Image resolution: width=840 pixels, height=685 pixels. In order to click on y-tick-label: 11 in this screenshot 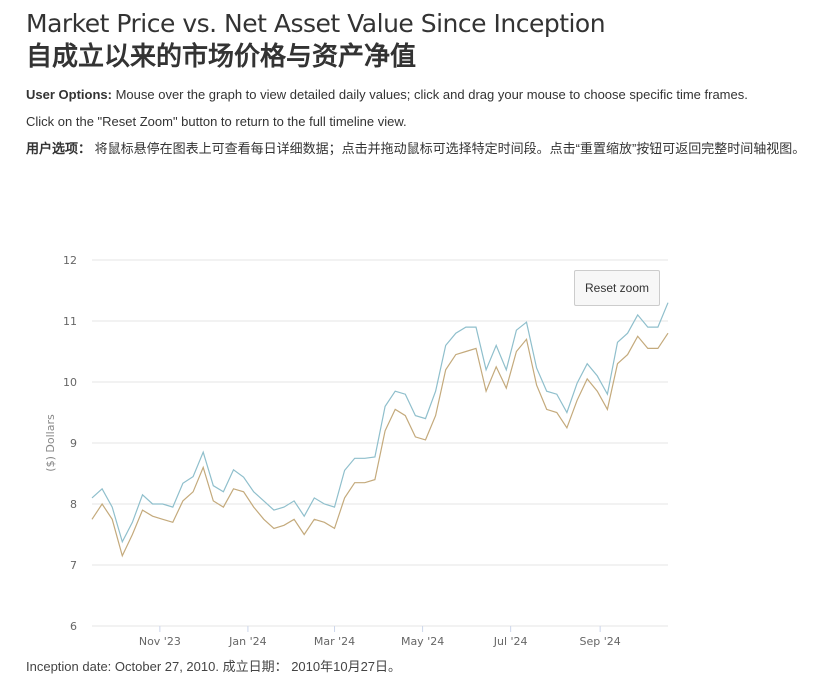, I will do `click(70, 321)`.